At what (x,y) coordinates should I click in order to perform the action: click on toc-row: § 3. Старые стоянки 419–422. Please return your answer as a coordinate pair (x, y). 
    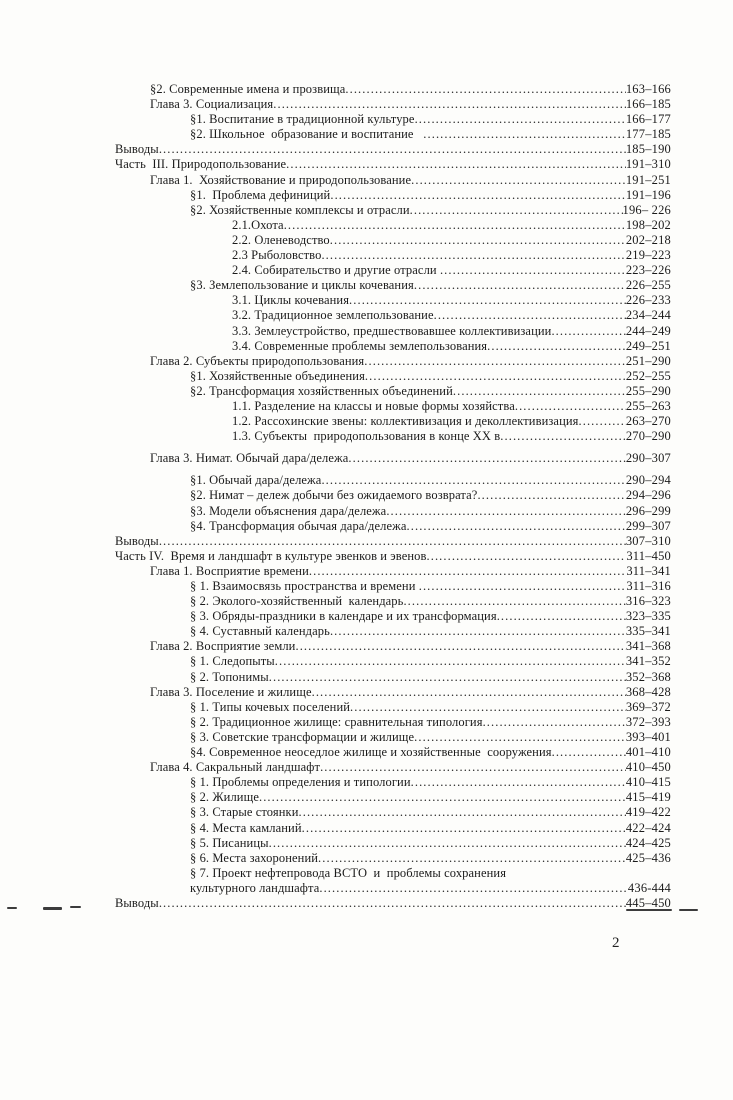
    Looking at the image, I should click on (335, 812).